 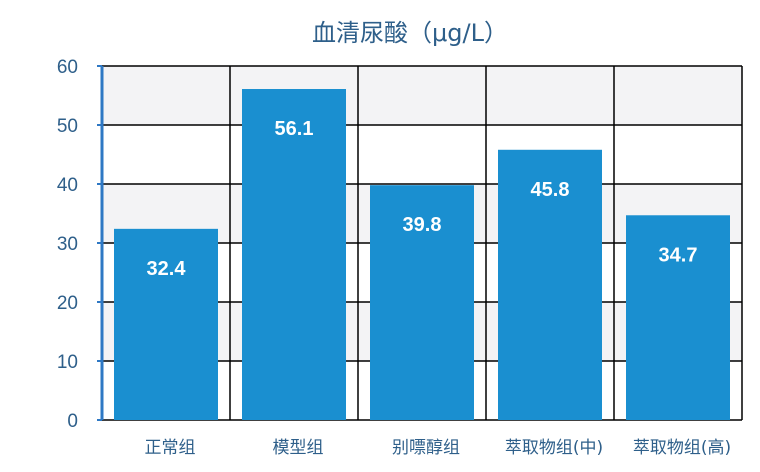 I want to click on chart-title: 血清尿酸（μg/L）, so click(x=410, y=33).